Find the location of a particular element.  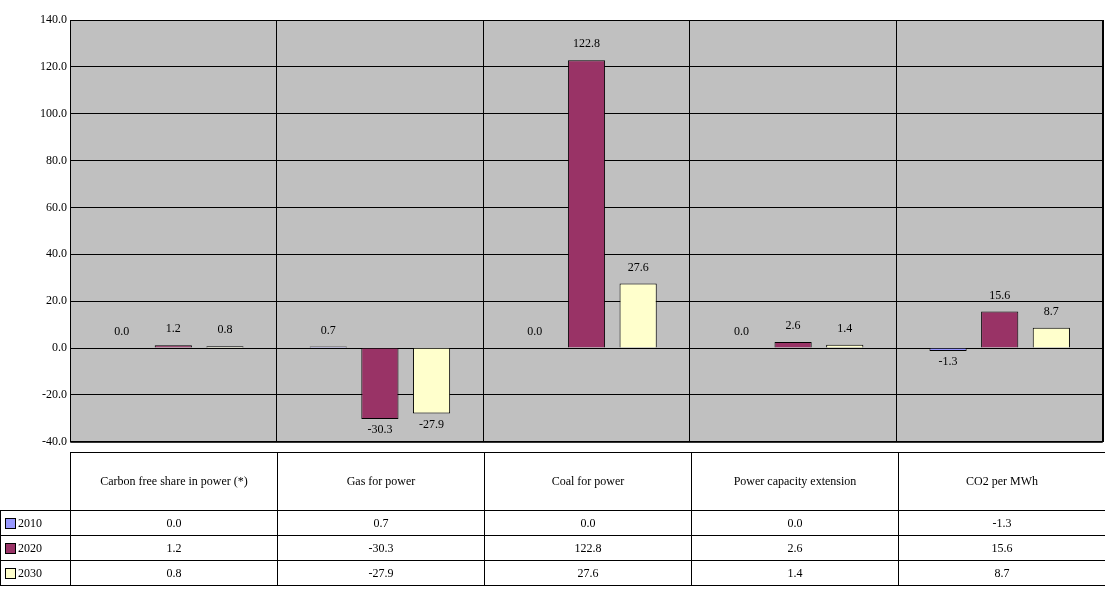

data-label: 8.7 is located at coordinates (1001, 573).